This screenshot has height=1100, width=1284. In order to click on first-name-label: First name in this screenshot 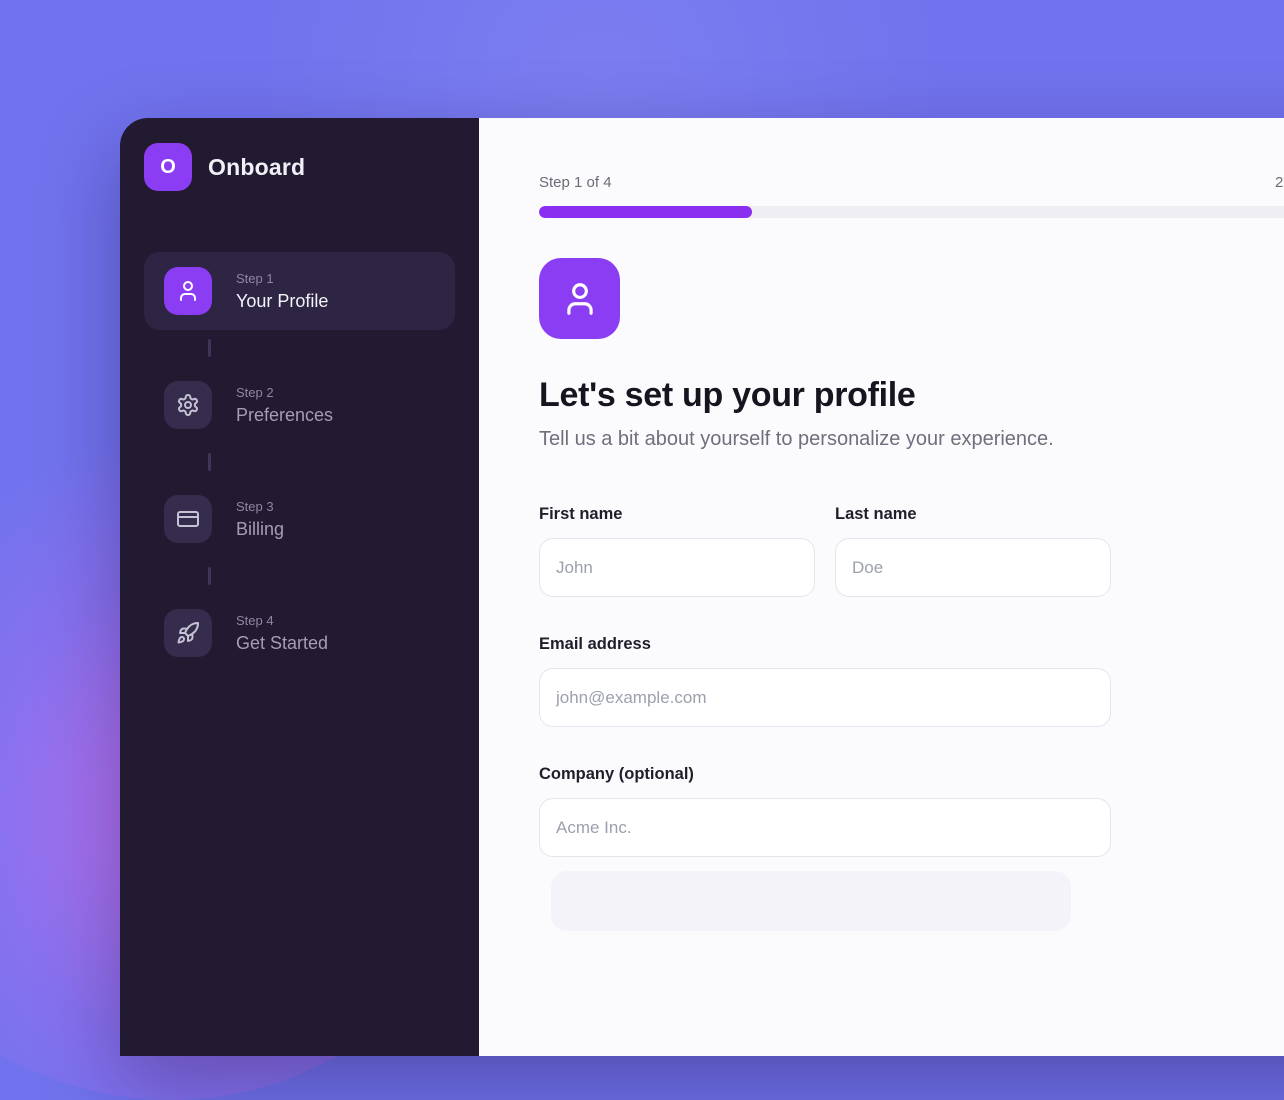, I will do `click(581, 514)`.